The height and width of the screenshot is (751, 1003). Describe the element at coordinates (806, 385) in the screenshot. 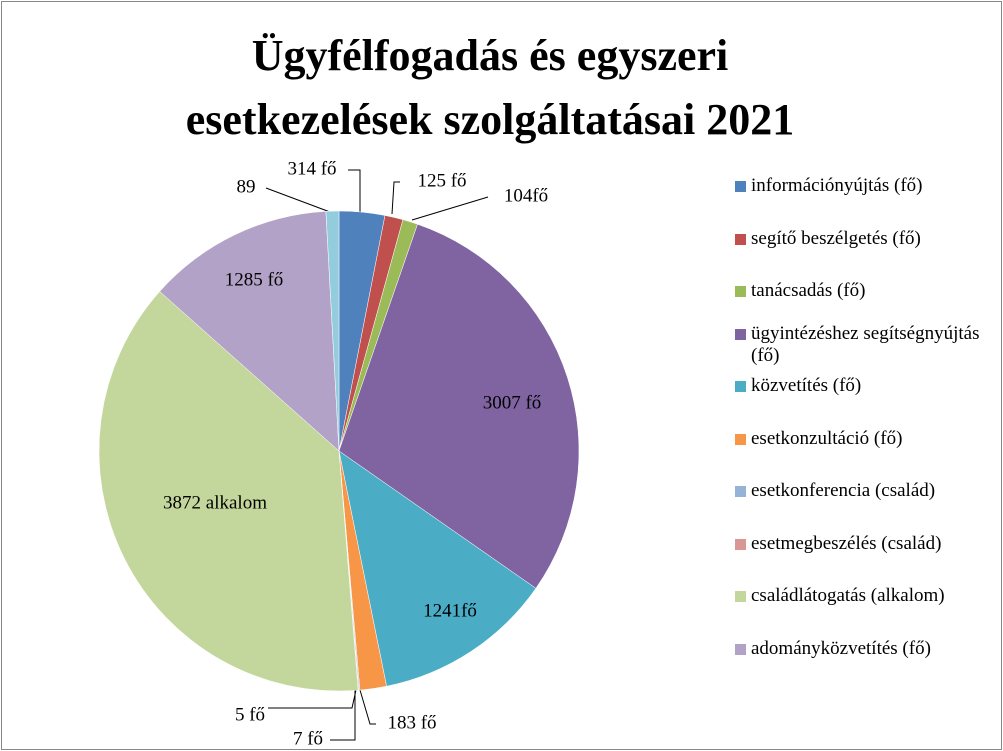

I see `legend-label: közvetítés (fő)` at that location.